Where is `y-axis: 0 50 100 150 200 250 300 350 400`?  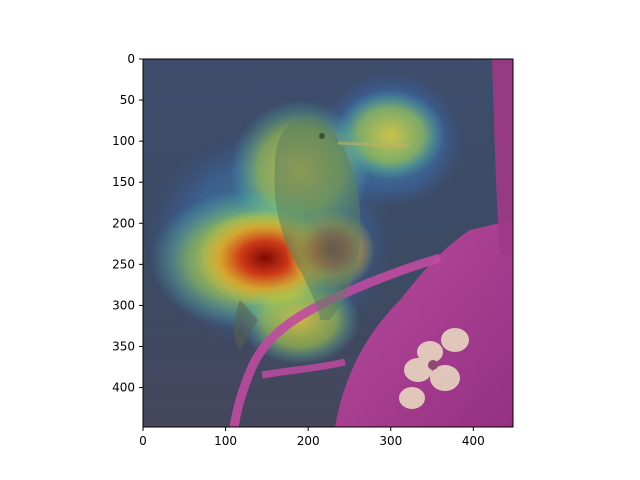 y-axis: 0 50 100 150 200 250 300 350 400 is located at coordinates (127, 223).